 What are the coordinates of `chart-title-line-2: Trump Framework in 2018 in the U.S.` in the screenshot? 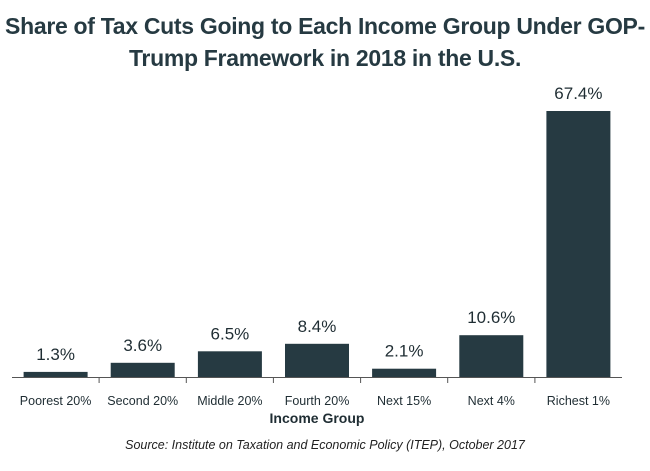 It's located at (325, 58).